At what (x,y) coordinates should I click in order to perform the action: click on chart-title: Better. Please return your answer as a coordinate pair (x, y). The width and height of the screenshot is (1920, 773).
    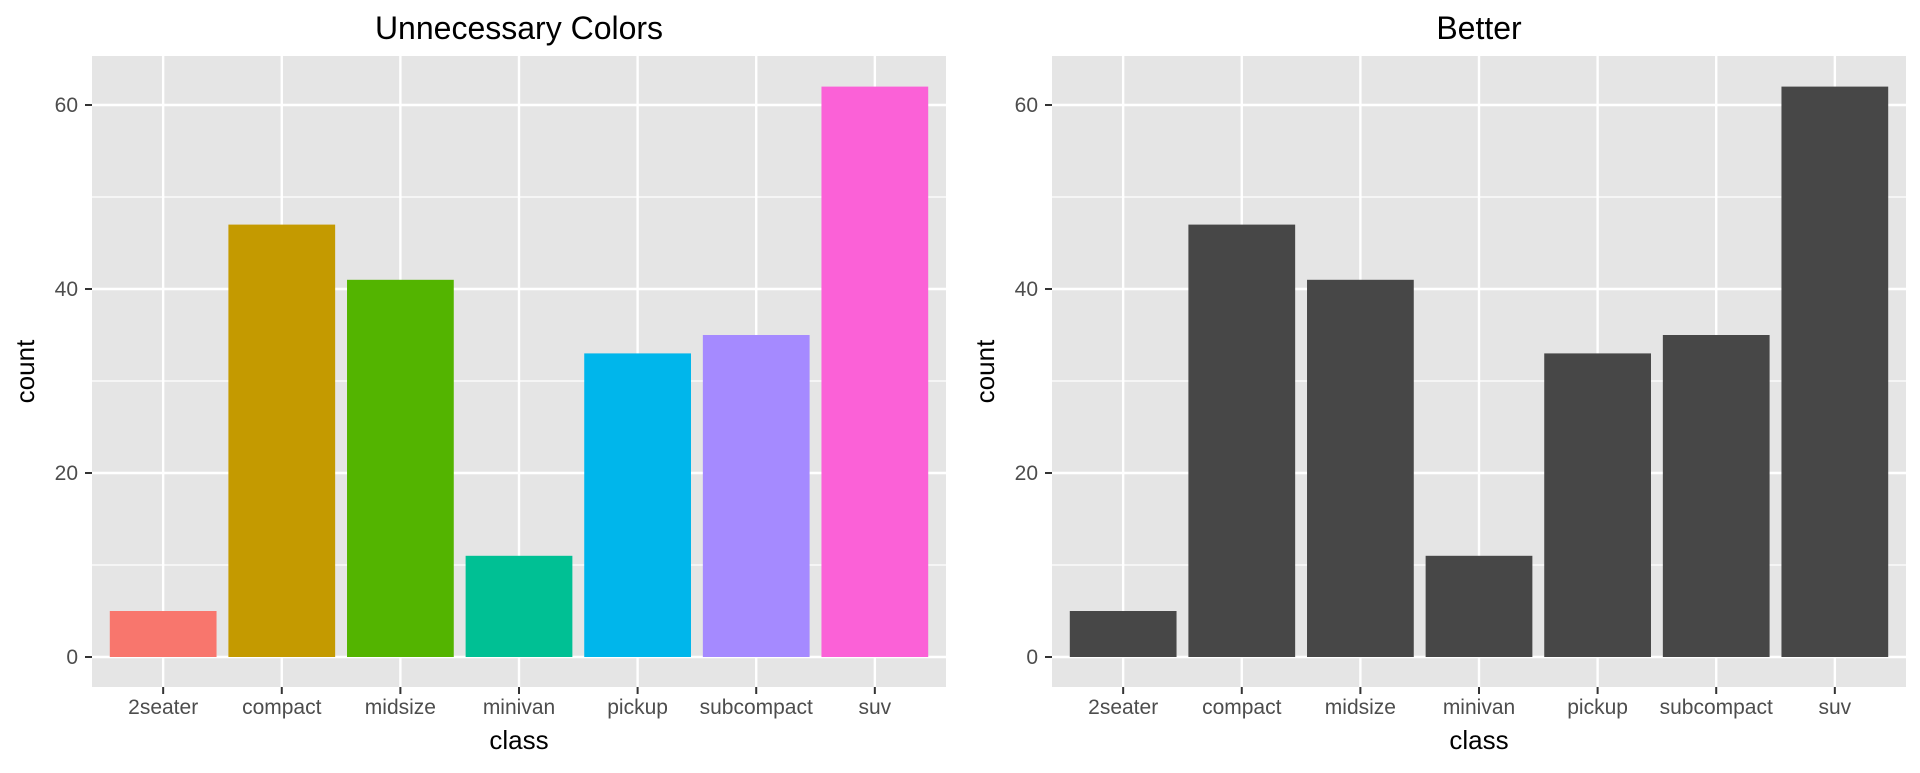
    Looking at the image, I should click on (1479, 28).